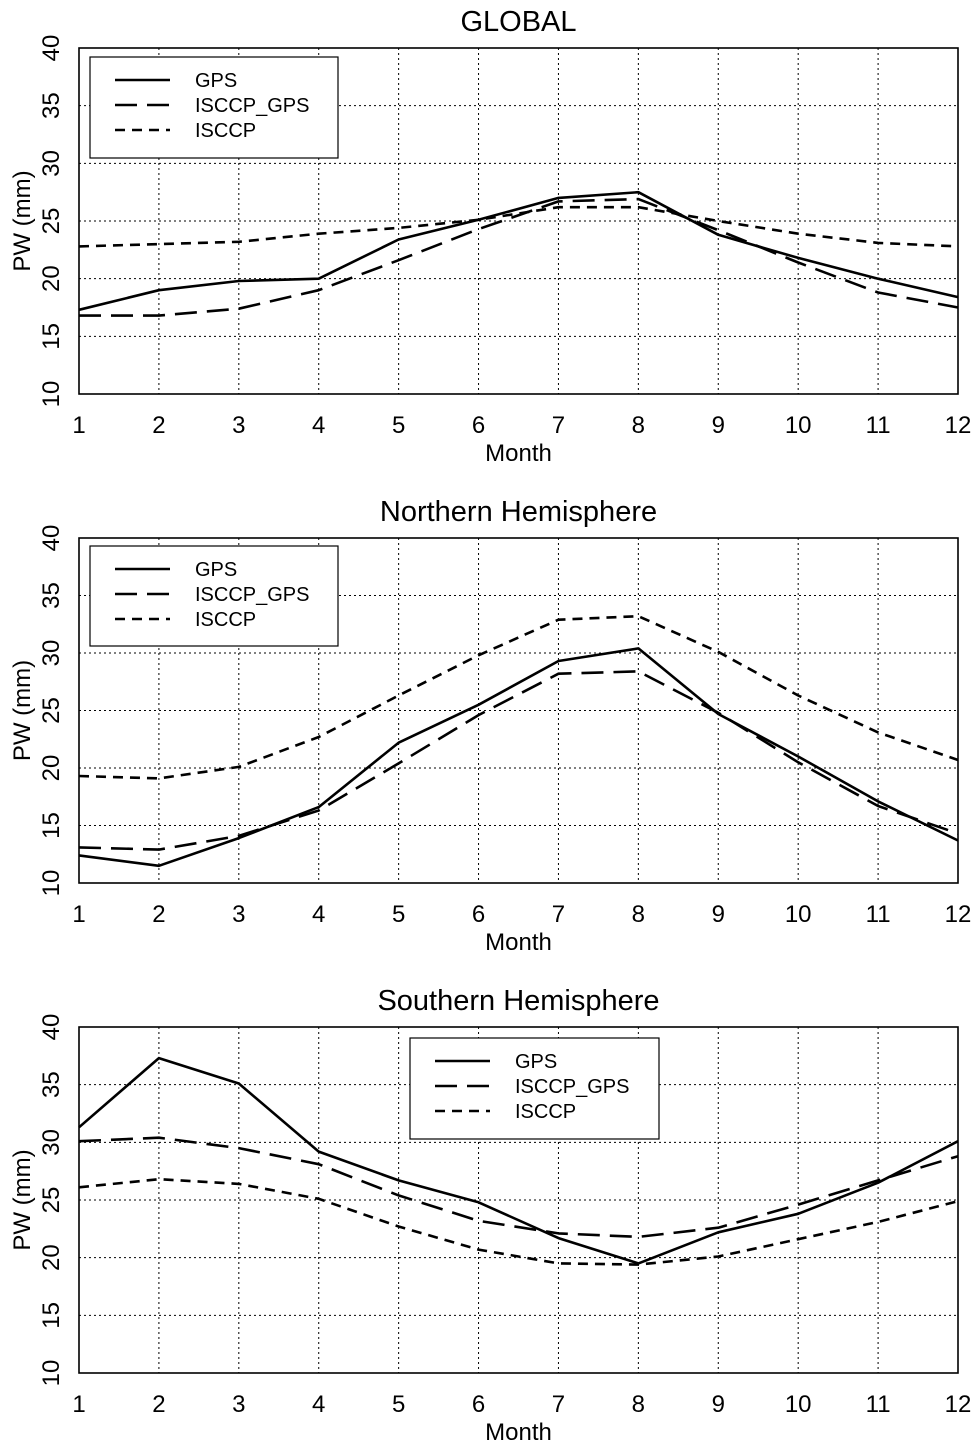  Describe the element at coordinates (518, 22) in the screenshot. I see `chart-title: GLOBAL` at that location.